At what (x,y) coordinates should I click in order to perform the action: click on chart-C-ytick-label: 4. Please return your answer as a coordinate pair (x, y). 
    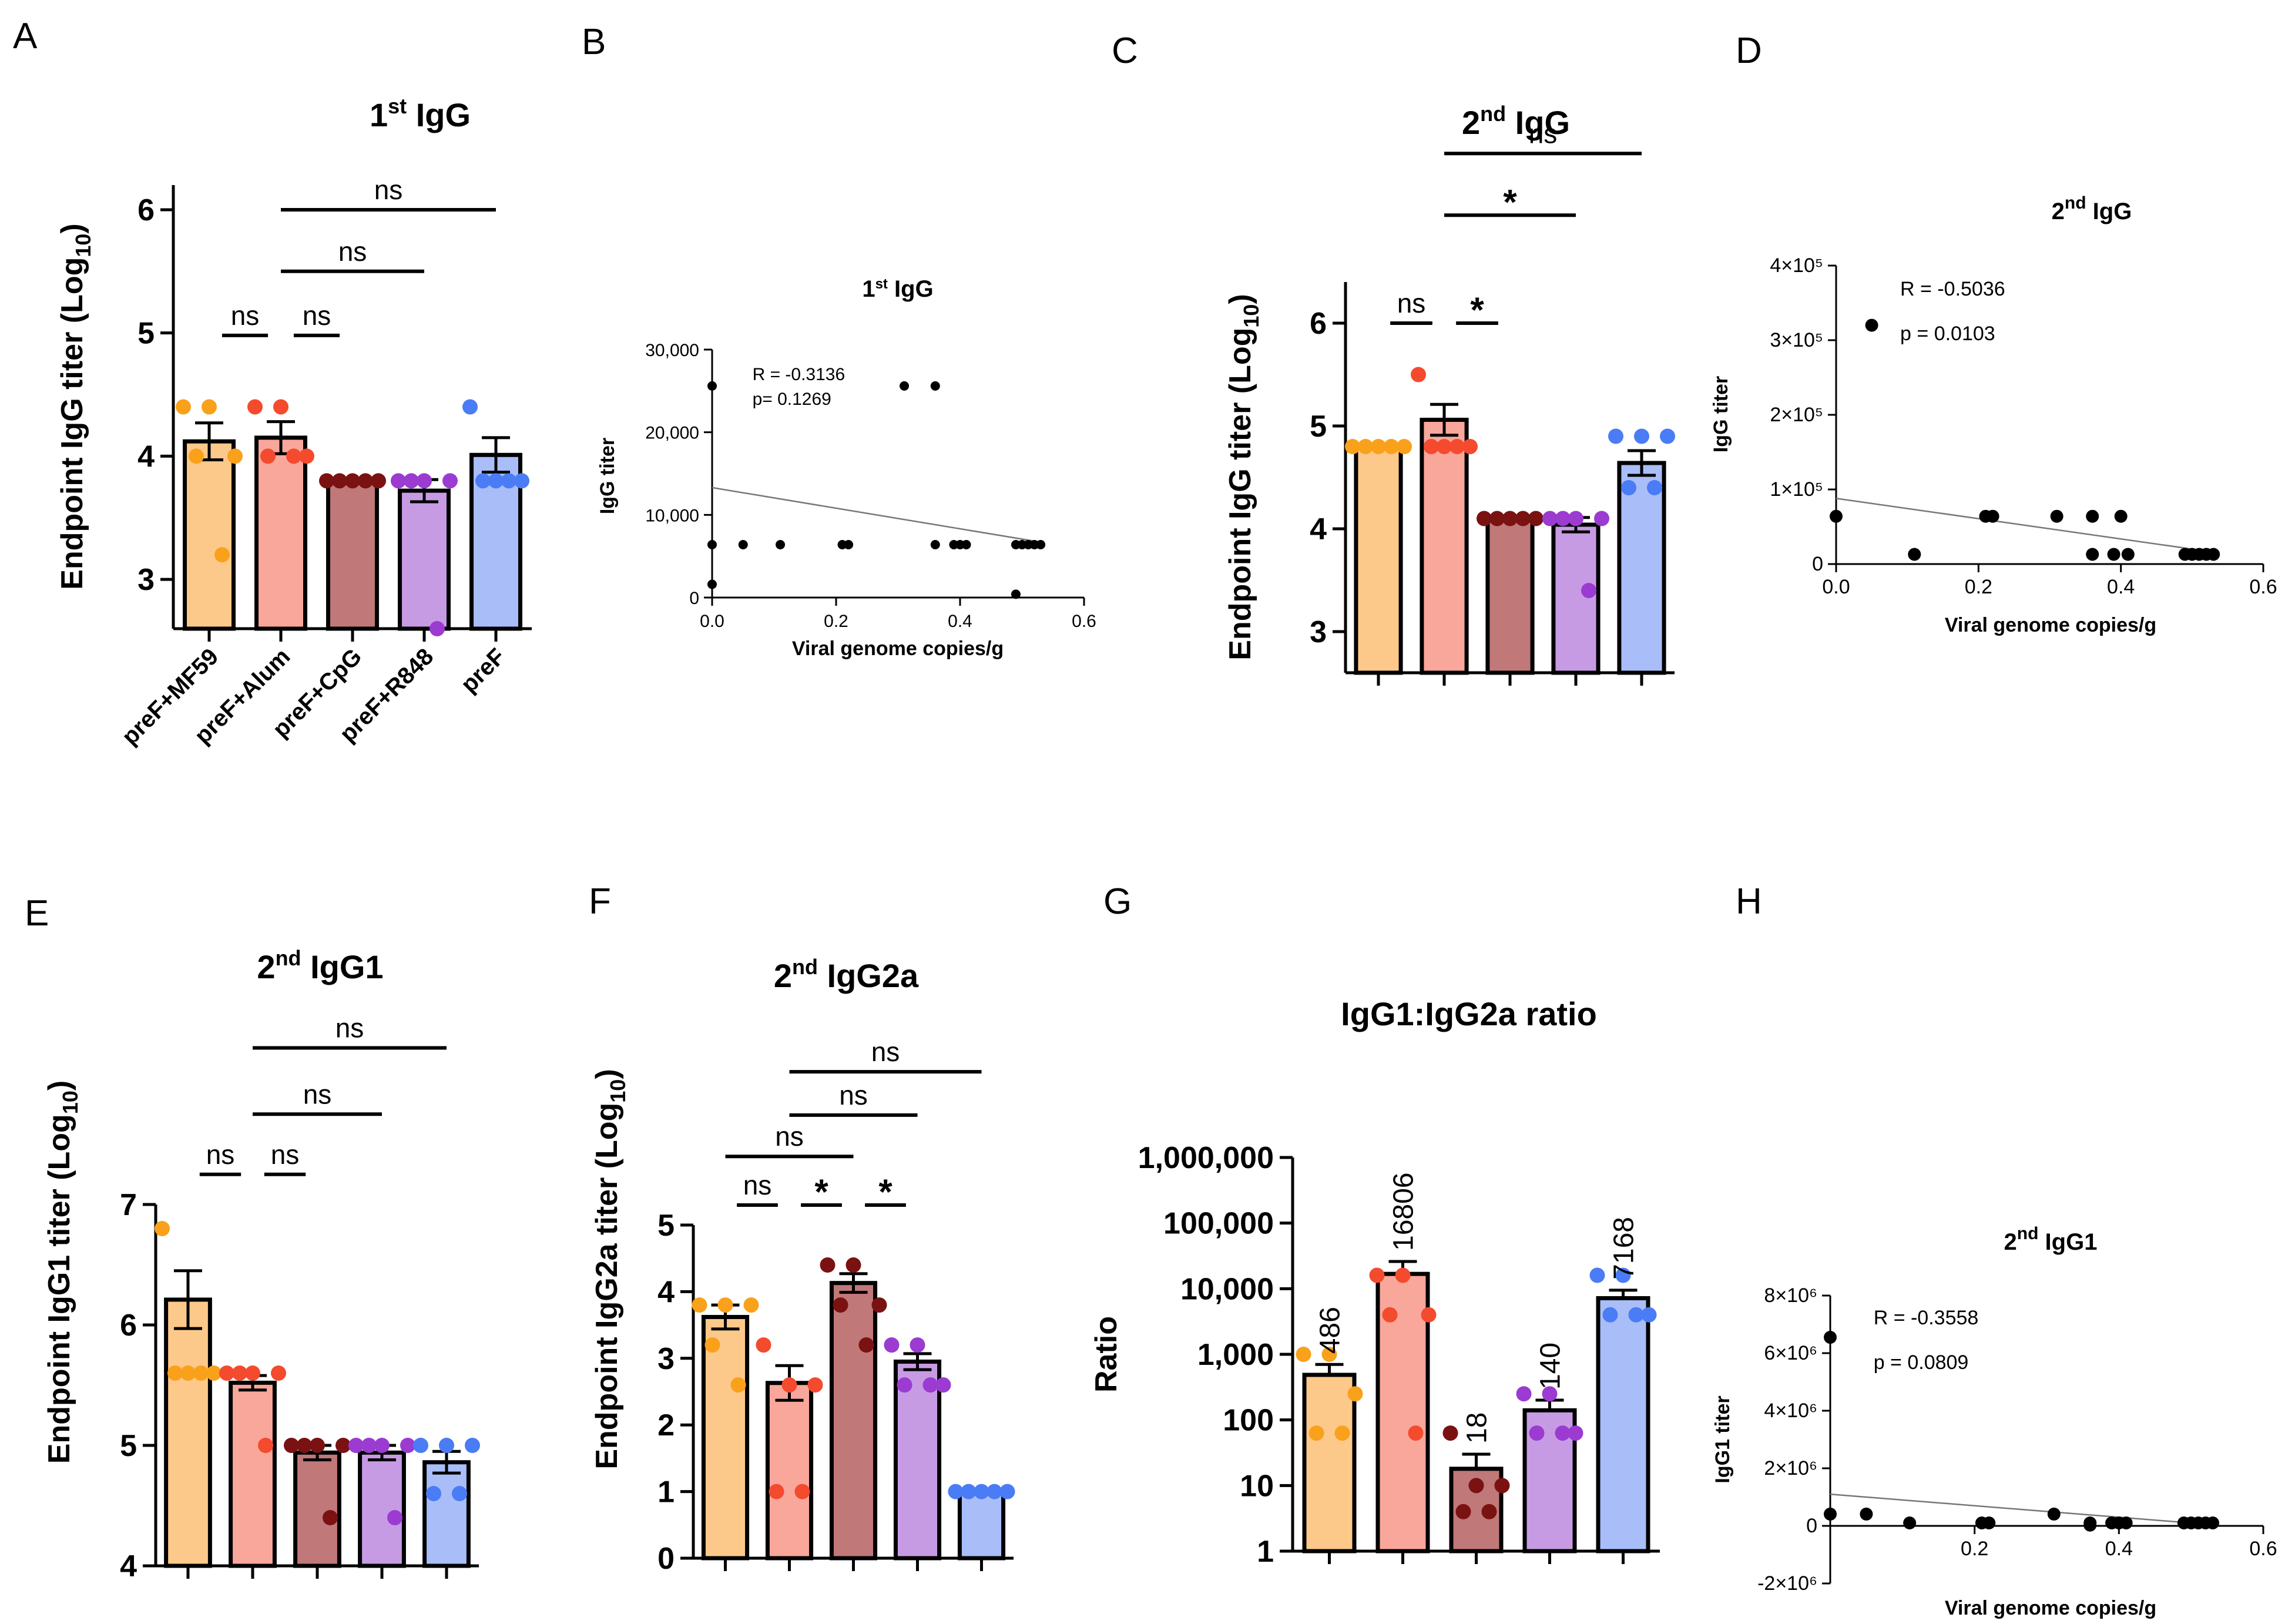
    Looking at the image, I should click on (1318, 529).